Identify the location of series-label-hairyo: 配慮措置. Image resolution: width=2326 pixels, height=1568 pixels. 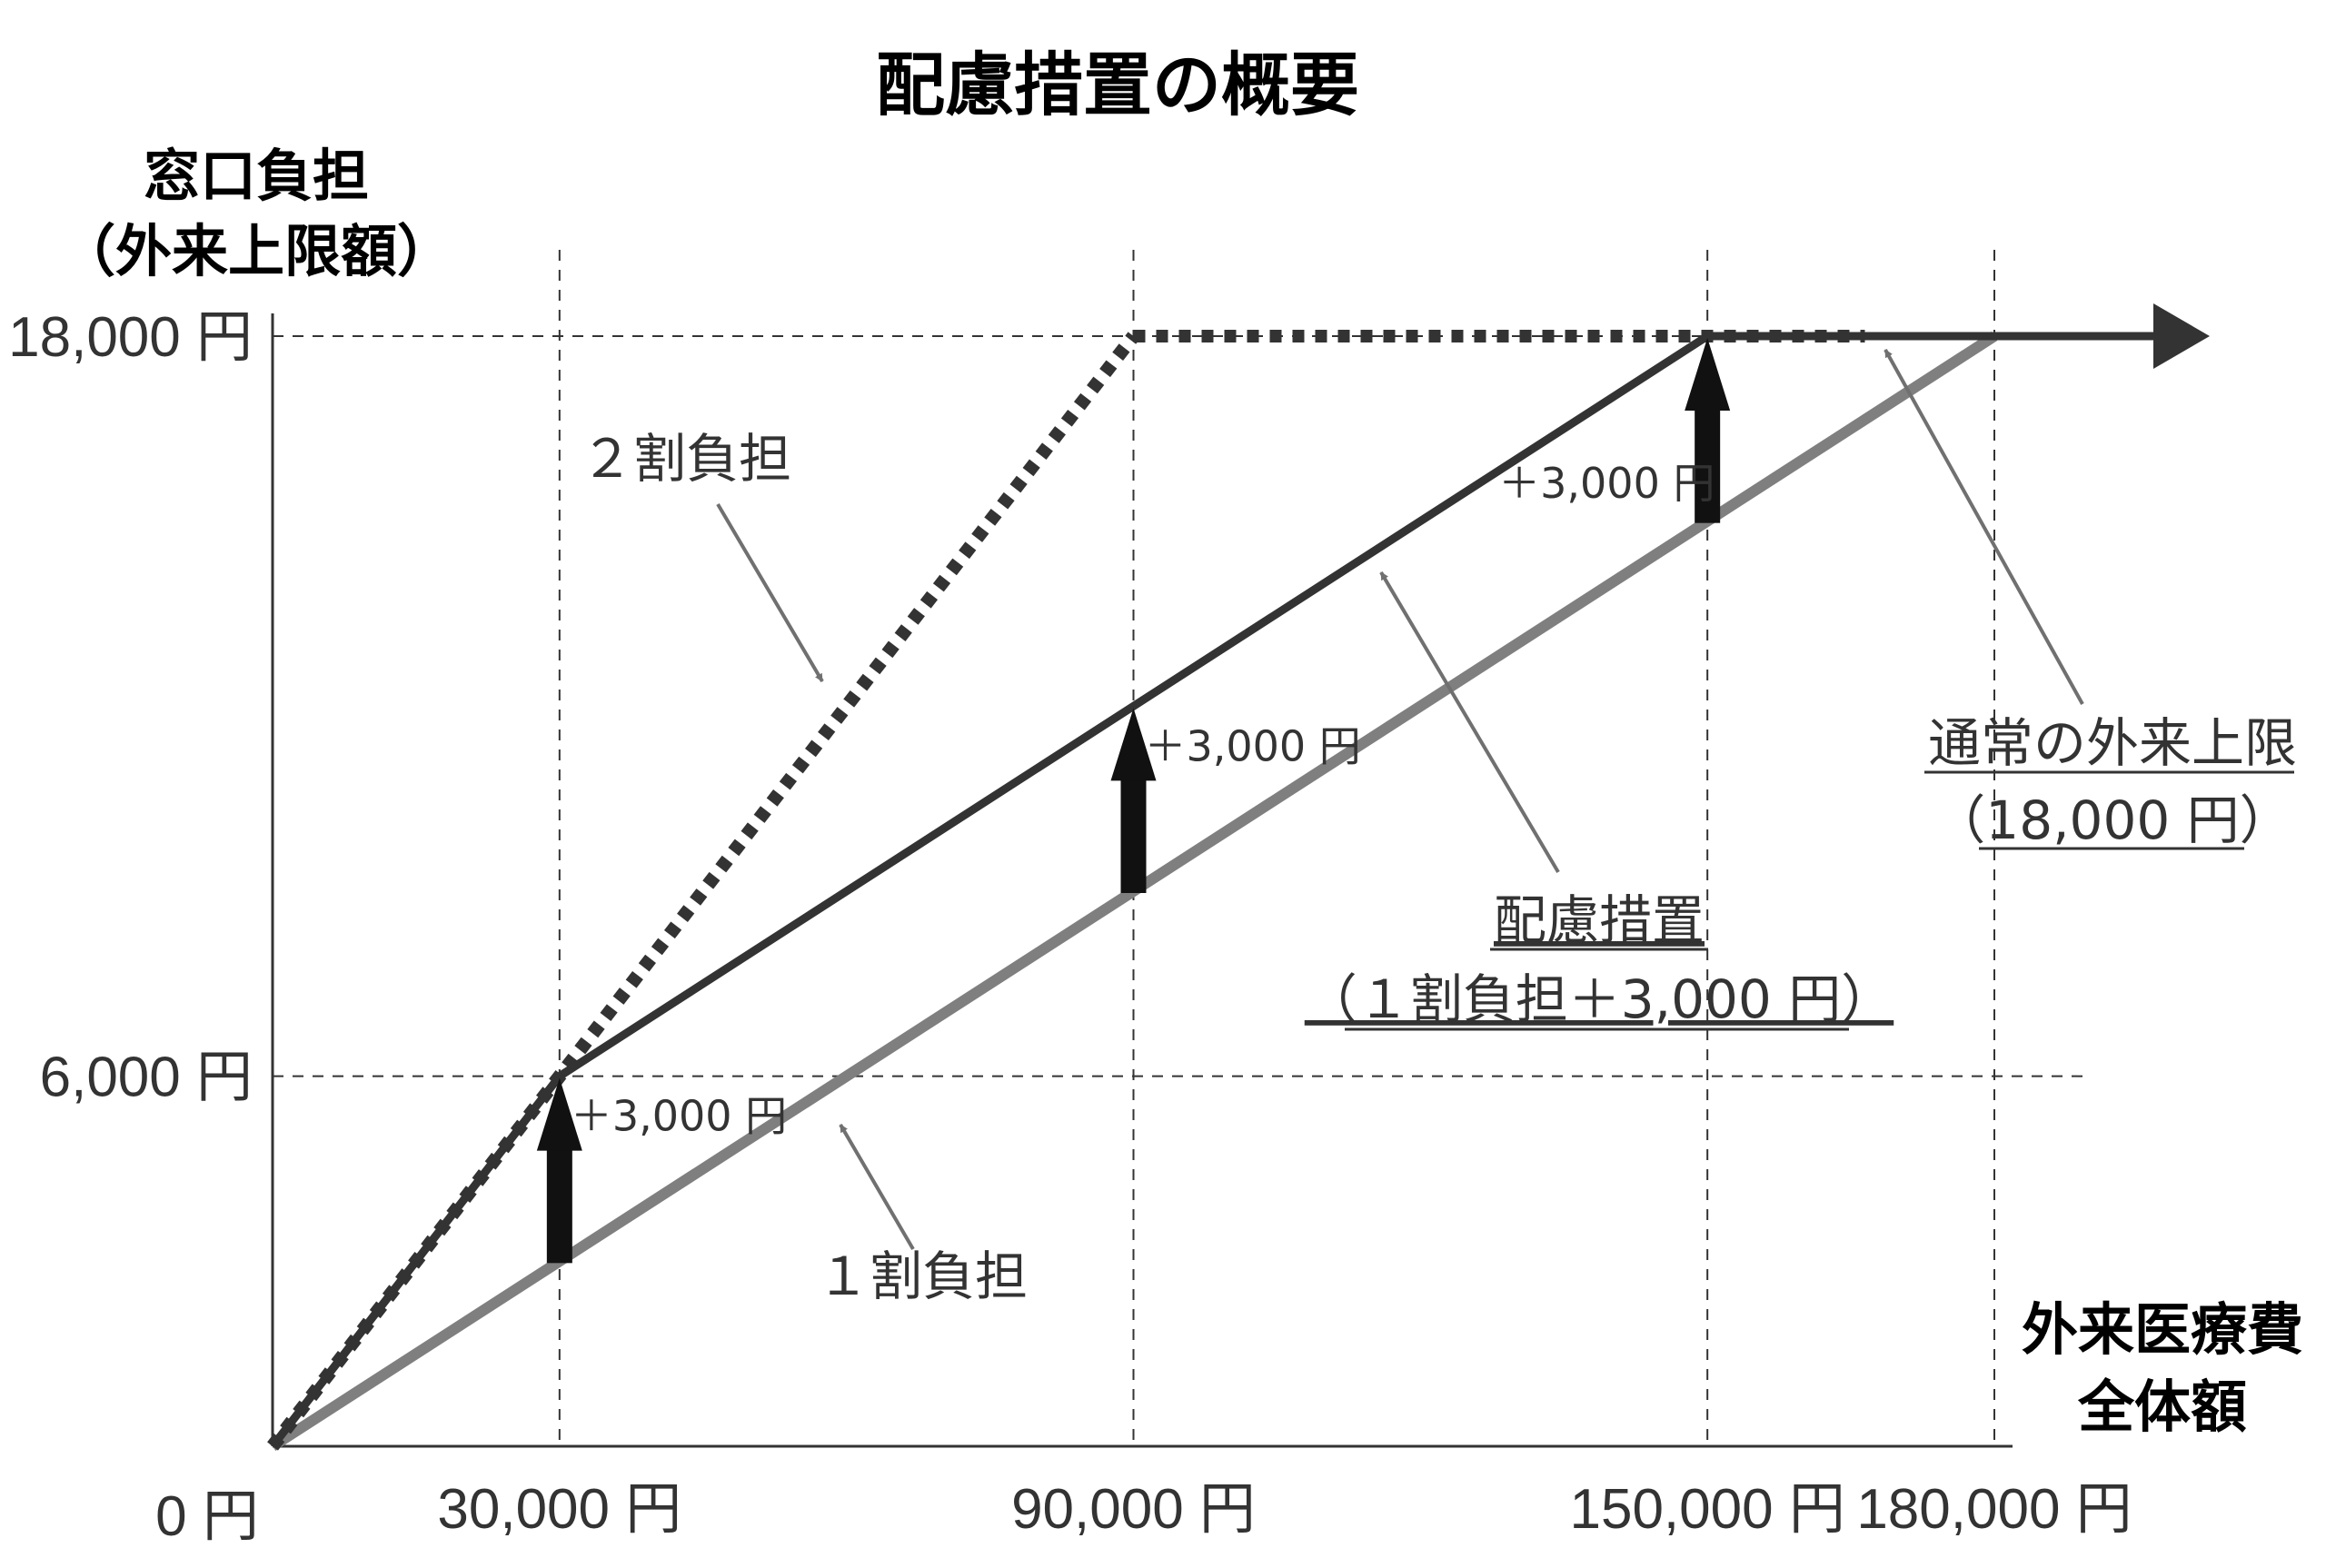
(1599, 920).